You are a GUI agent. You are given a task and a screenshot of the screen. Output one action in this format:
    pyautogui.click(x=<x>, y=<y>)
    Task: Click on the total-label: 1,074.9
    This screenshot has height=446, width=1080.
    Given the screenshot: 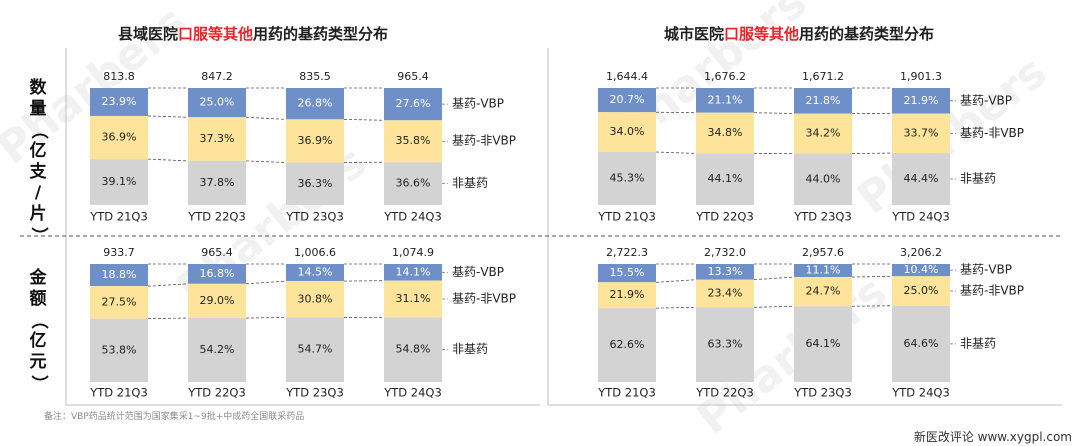 What is the action you would take?
    pyautogui.click(x=413, y=252)
    